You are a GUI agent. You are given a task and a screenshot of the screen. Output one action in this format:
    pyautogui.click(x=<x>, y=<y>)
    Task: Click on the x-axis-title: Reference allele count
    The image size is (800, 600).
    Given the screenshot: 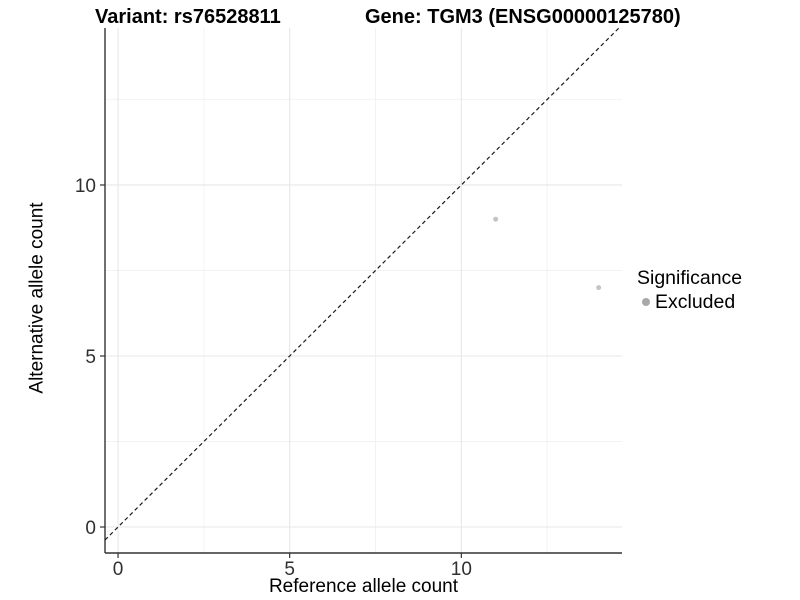 What is the action you would take?
    pyautogui.click(x=363, y=586)
    